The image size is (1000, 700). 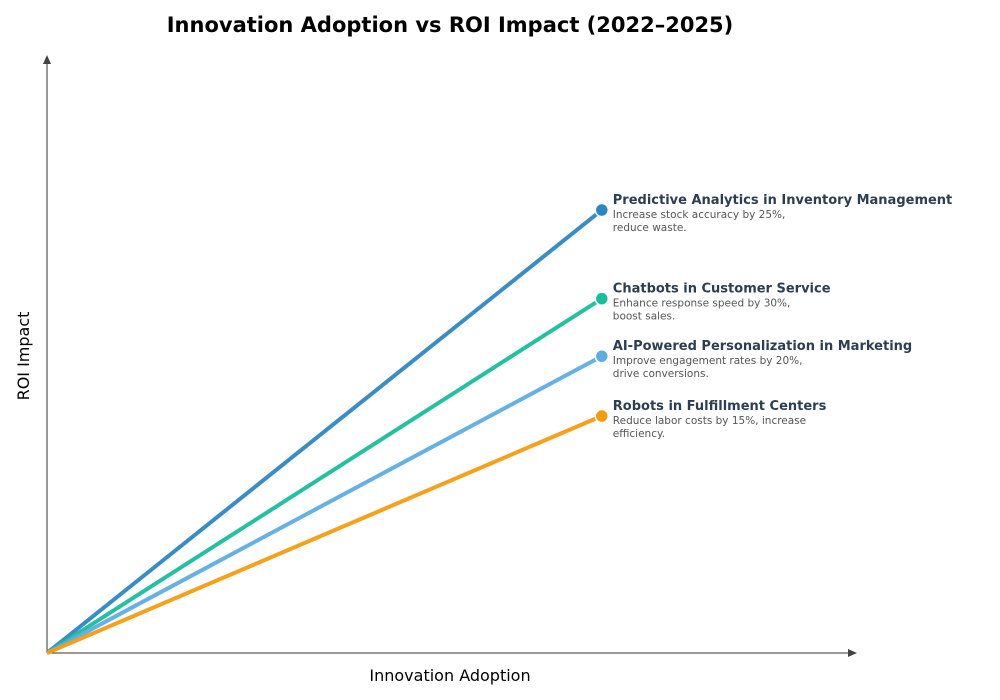 I want to click on series-description: reduce waste., so click(x=650, y=228).